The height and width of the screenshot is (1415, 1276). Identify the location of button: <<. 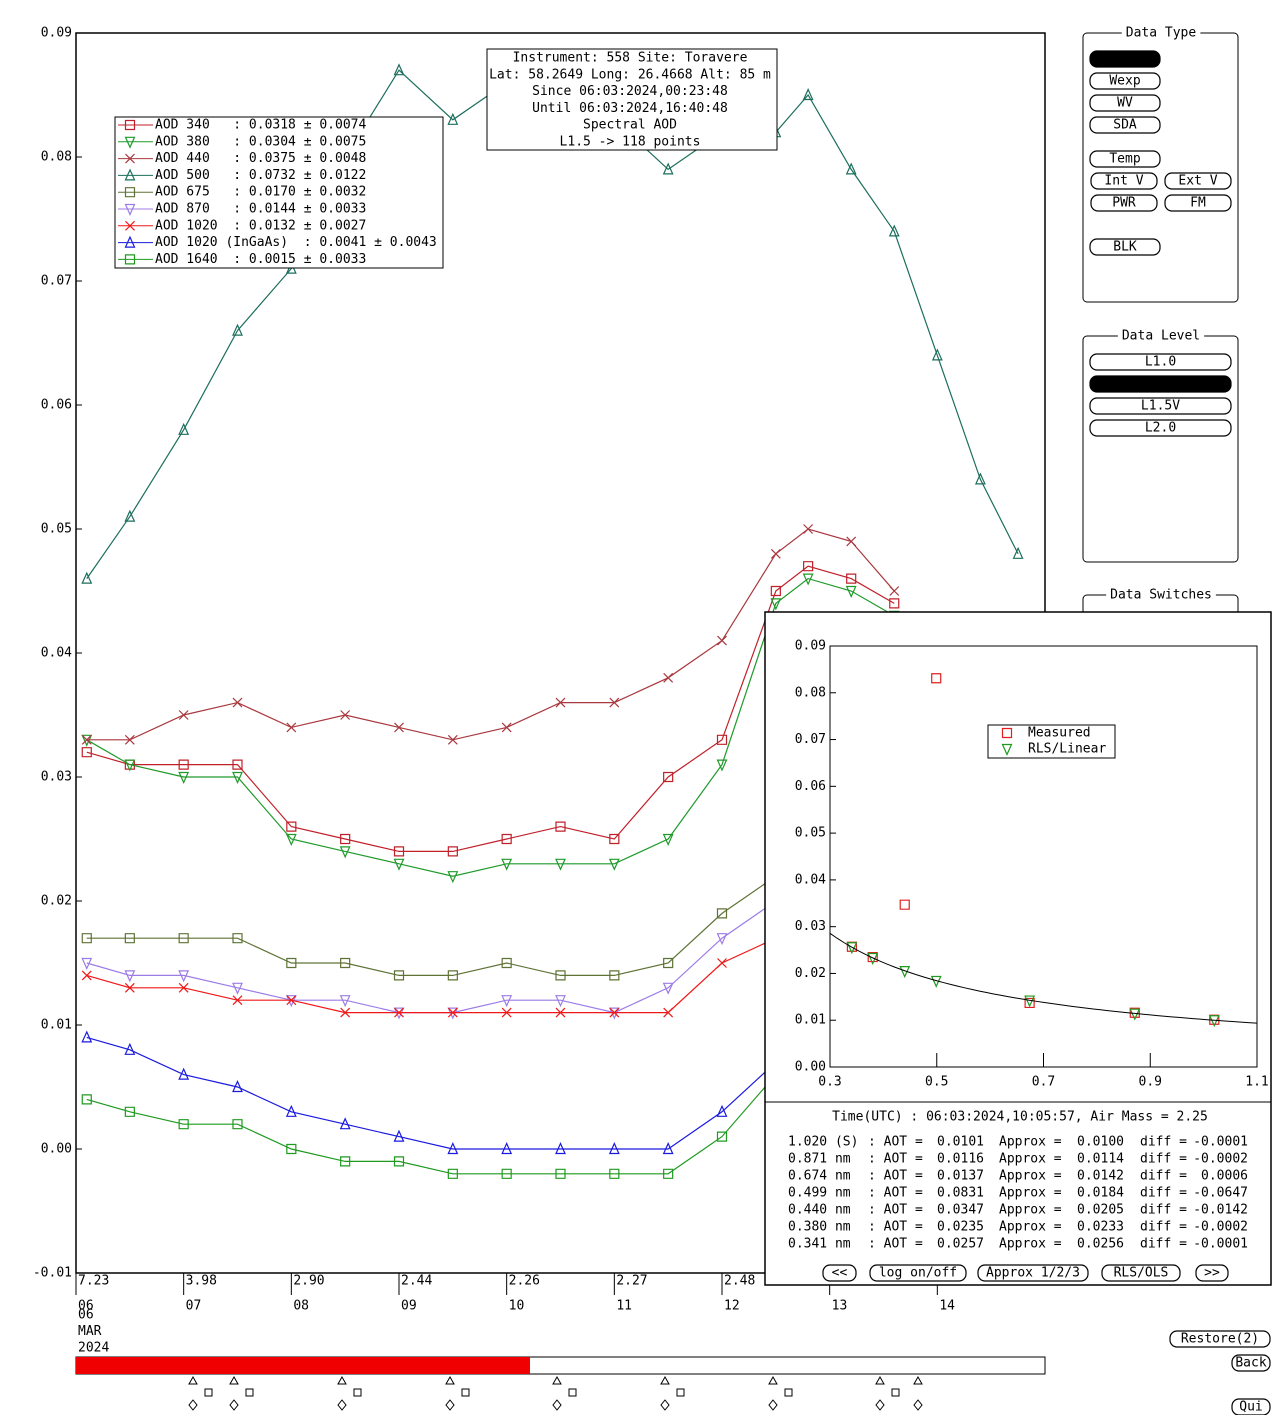
(839, 1273).